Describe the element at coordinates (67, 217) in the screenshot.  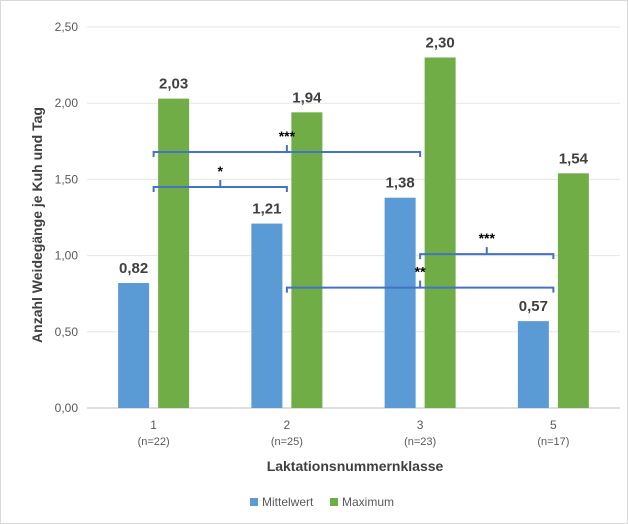
I see `y-axis-ticks: 0,00 0,50 1,00 1,50 2,00 2,50` at that location.